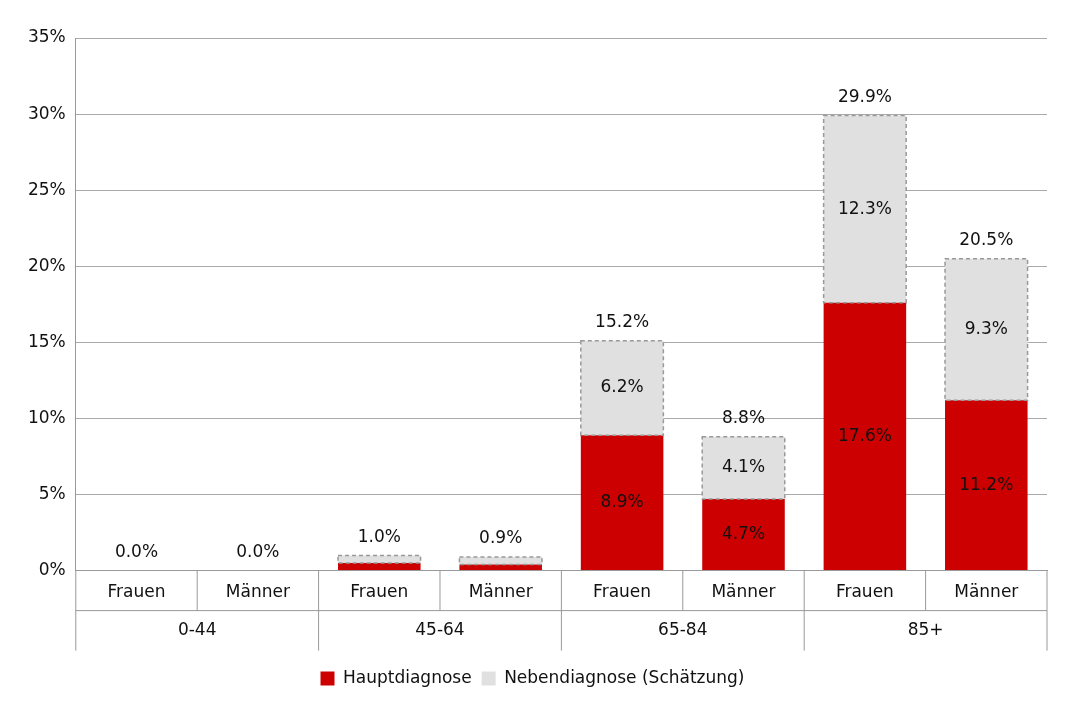  I want to click on text: 65-84, so click(683, 629).